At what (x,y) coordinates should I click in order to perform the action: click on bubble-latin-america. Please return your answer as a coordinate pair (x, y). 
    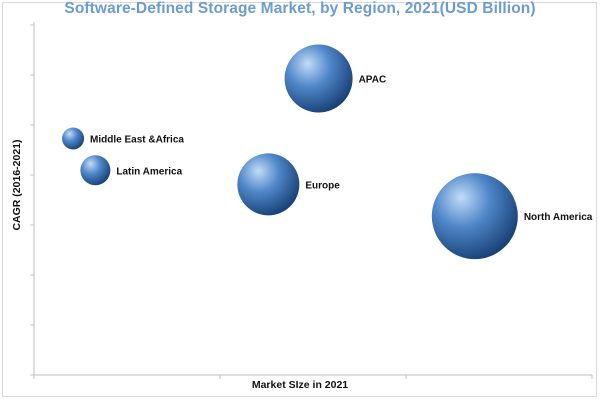
    Looking at the image, I should click on (95, 170).